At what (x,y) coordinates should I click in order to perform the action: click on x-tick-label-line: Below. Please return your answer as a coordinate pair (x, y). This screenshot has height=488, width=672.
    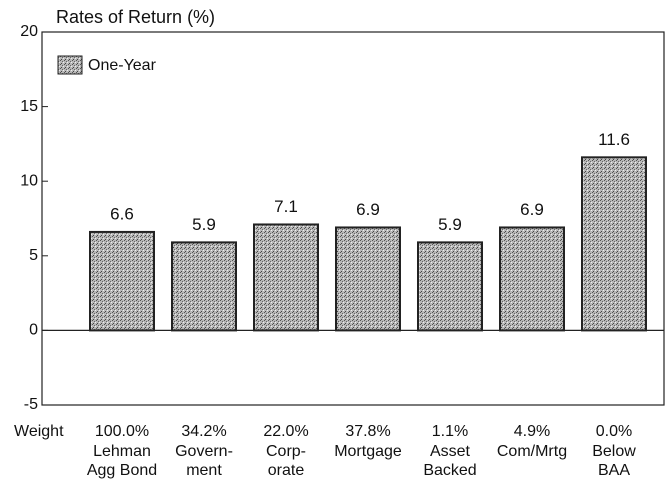
    Looking at the image, I should click on (614, 451).